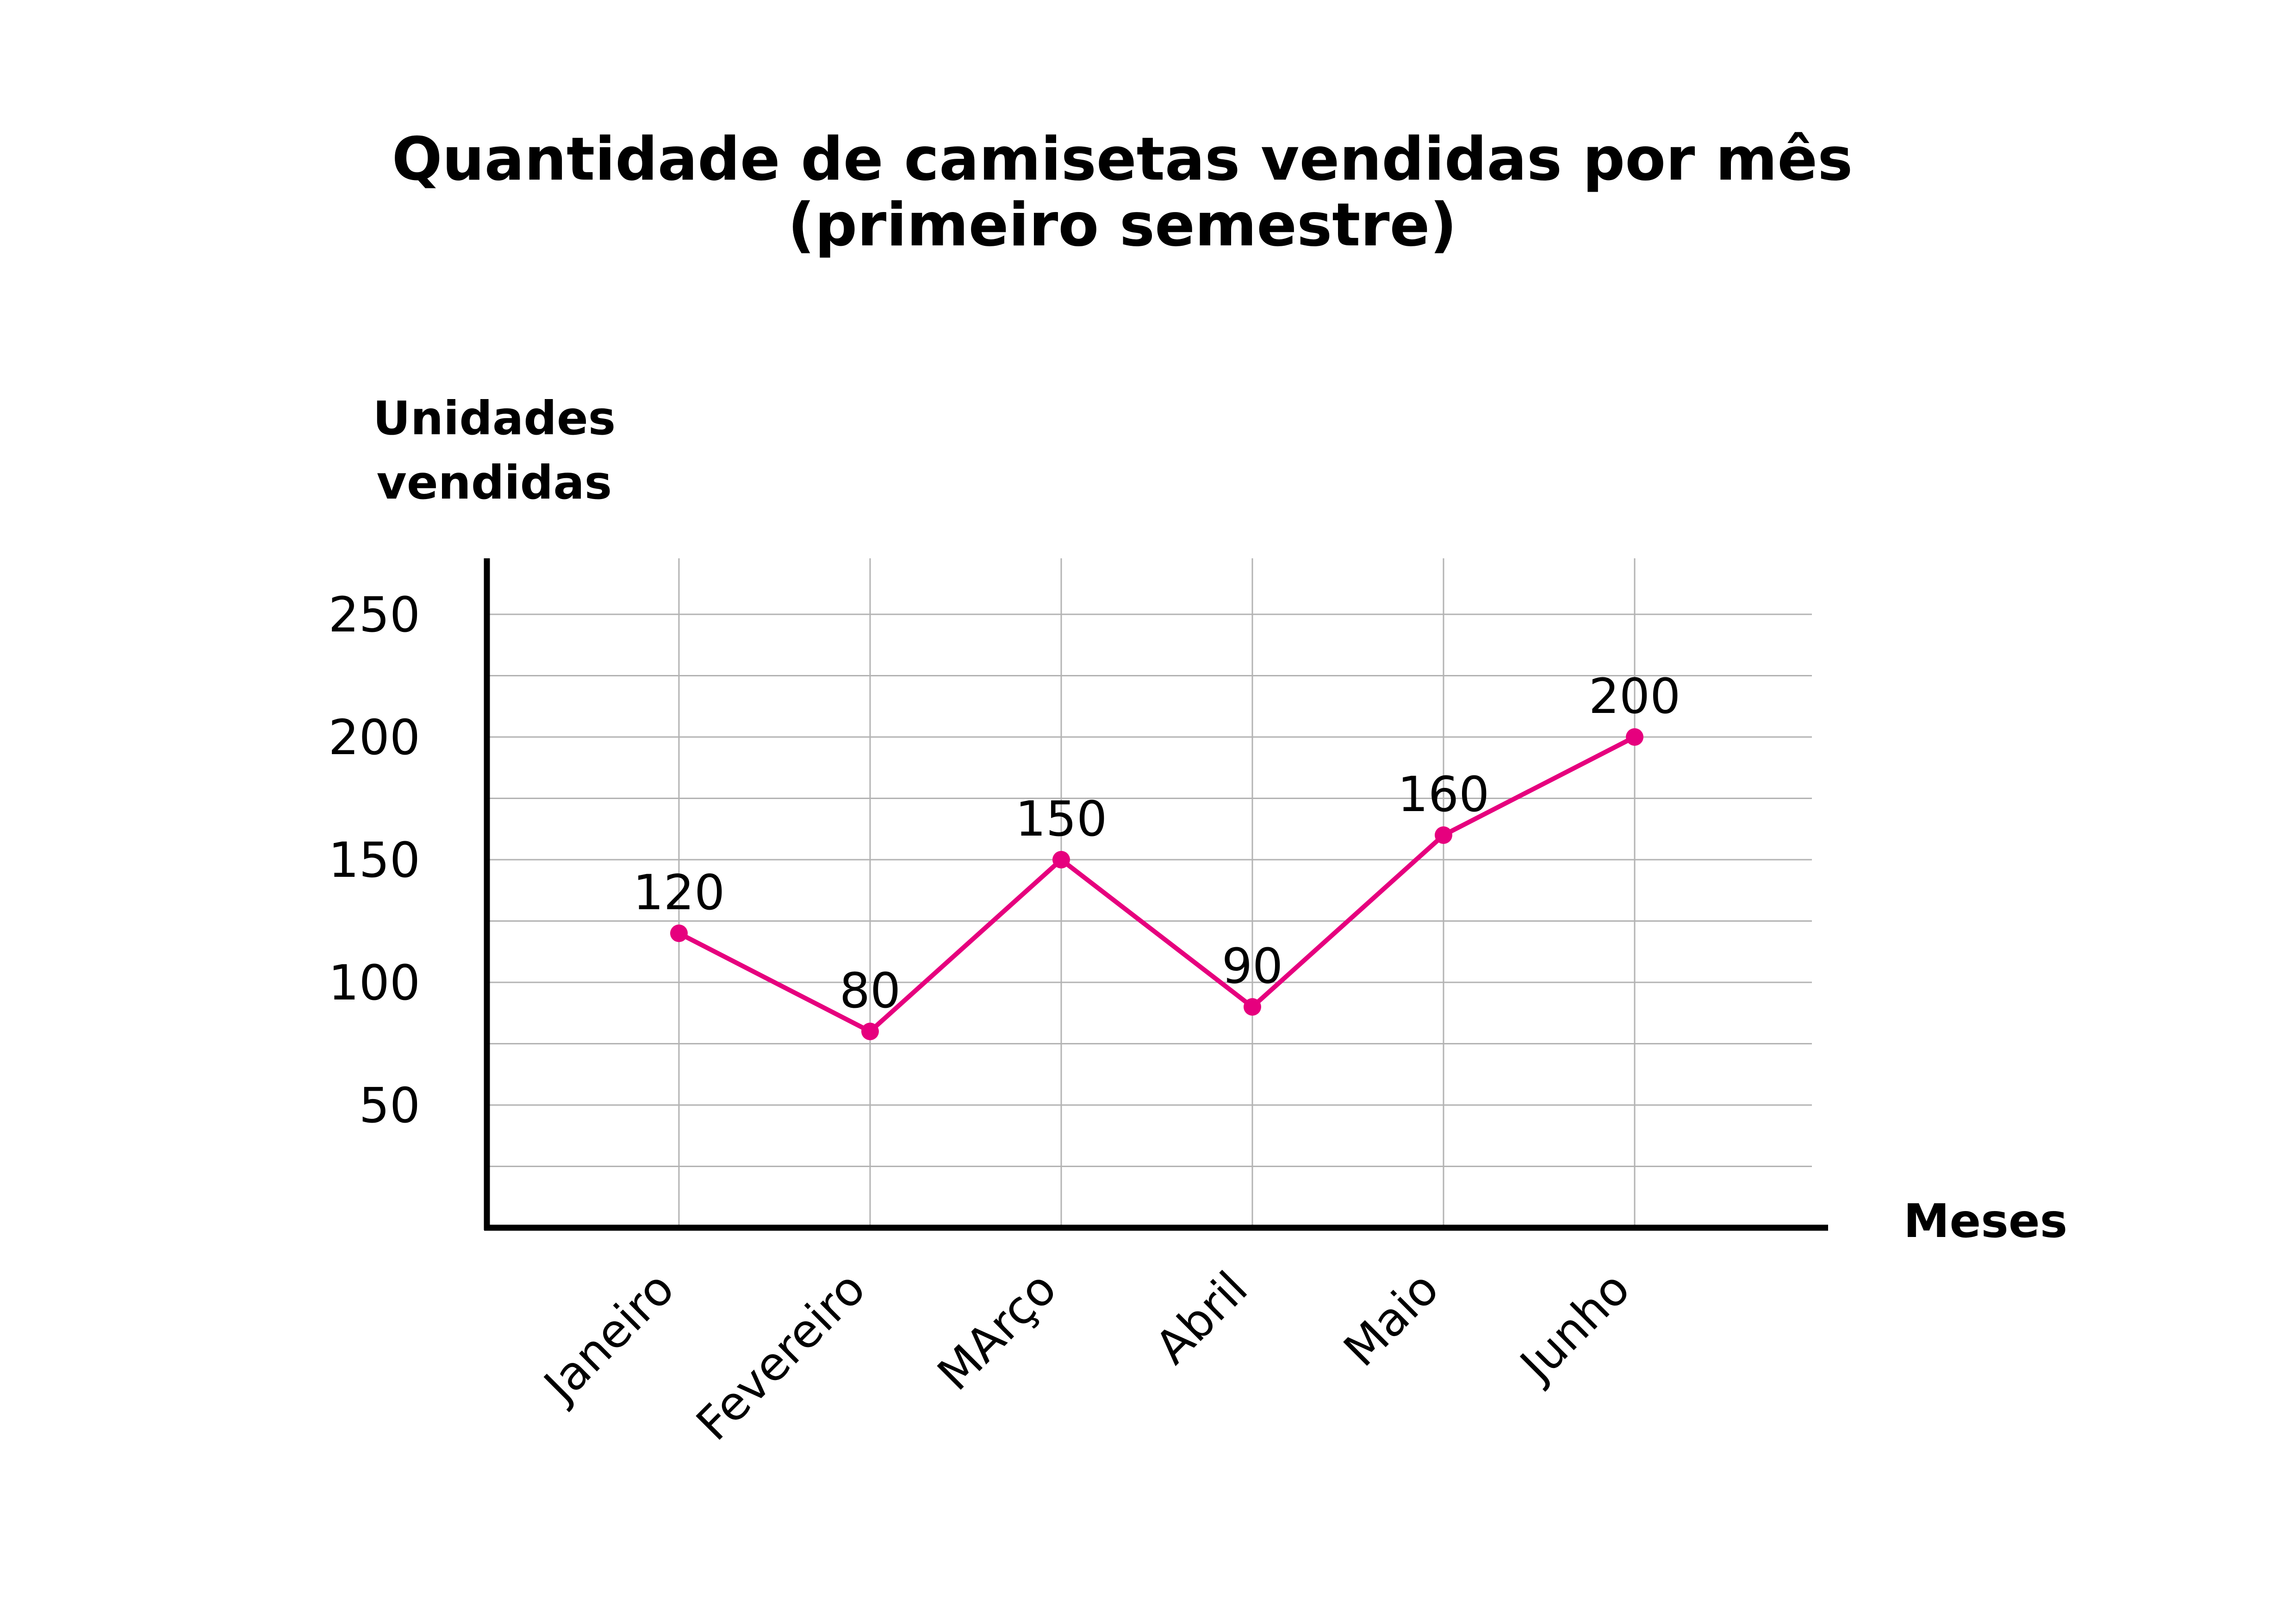 This screenshot has height=1624, width=2296. I want to click on y-tick-label: 200, so click(374, 737).